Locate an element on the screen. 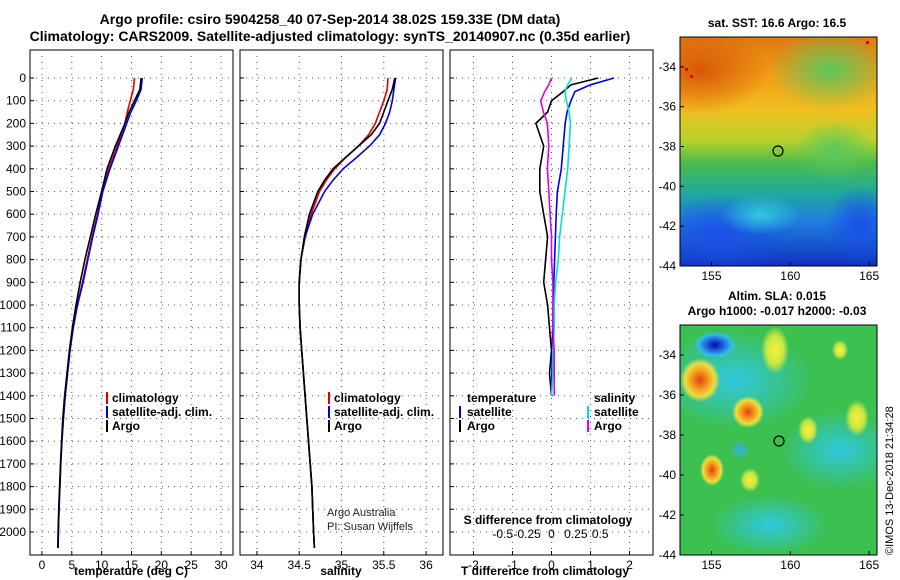 Image resolution: width=900 pixels, height=580 pixels. legend-t-argo-label: Argo is located at coordinates (481, 426).